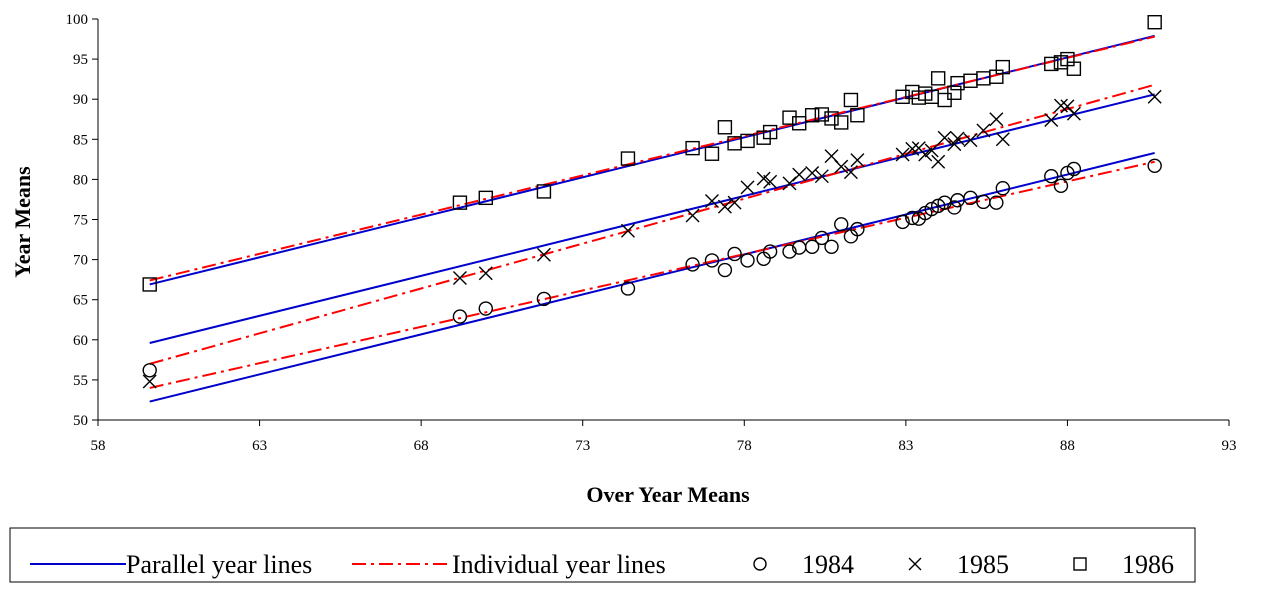  What do you see at coordinates (22, 222) in the screenshot?
I see `y-axis-title: Year Means` at bounding box center [22, 222].